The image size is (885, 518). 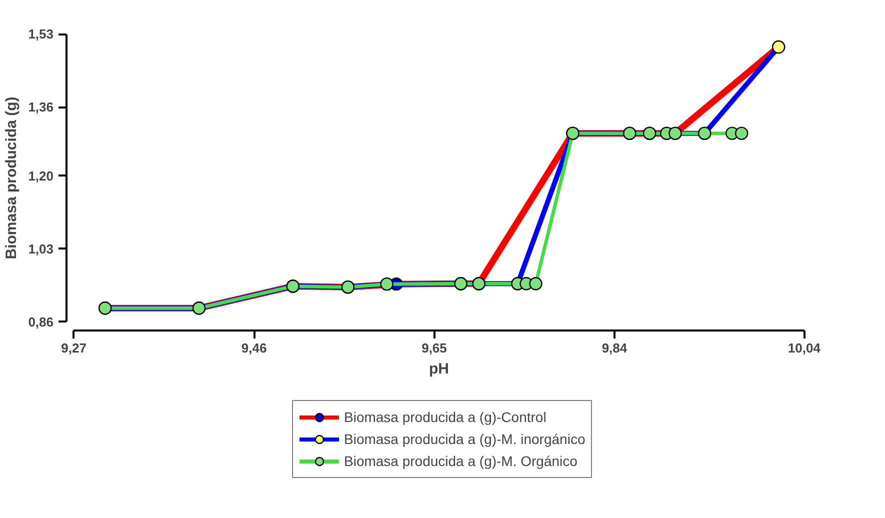 What do you see at coordinates (11, 178) in the screenshot?
I see `y-axis-title: Biomasa producida (g)` at bounding box center [11, 178].